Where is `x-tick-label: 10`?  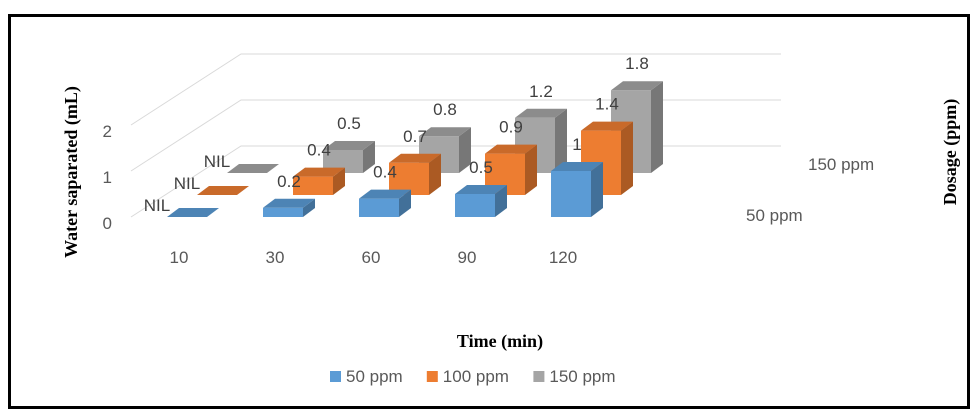 x-tick-label: 10 is located at coordinates (179, 257).